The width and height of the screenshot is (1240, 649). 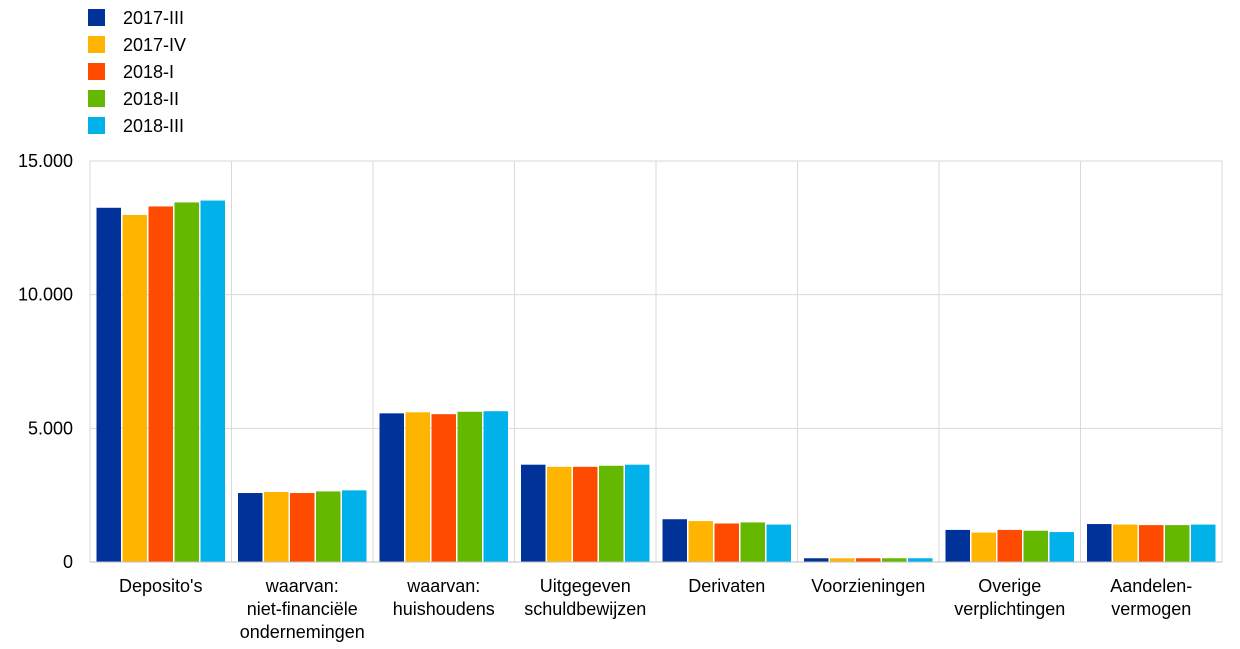 I want to click on legend-label: 2018-III, so click(x=154, y=125).